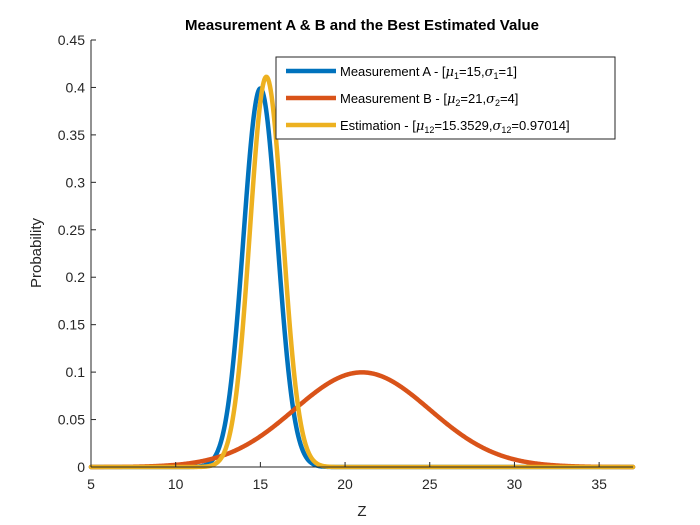 Image resolution: width=700 pixels, height=525 pixels. What do you see at coordinates (81, 467) in the screenshot?
I see `y-tick-label: 0` at bounding box center [81, 467].